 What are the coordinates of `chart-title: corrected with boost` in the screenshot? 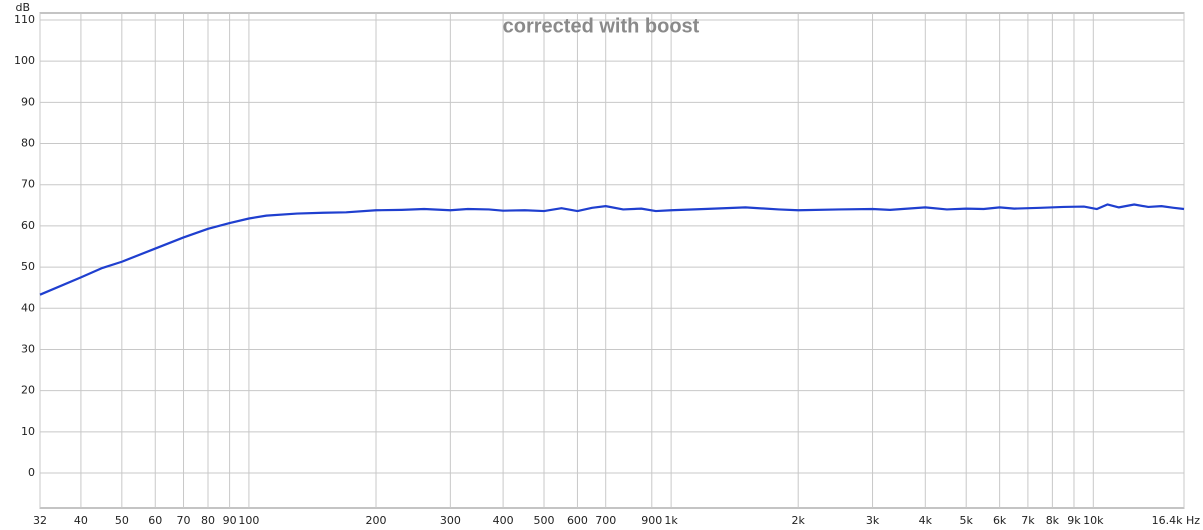 It's located at (601, 26).